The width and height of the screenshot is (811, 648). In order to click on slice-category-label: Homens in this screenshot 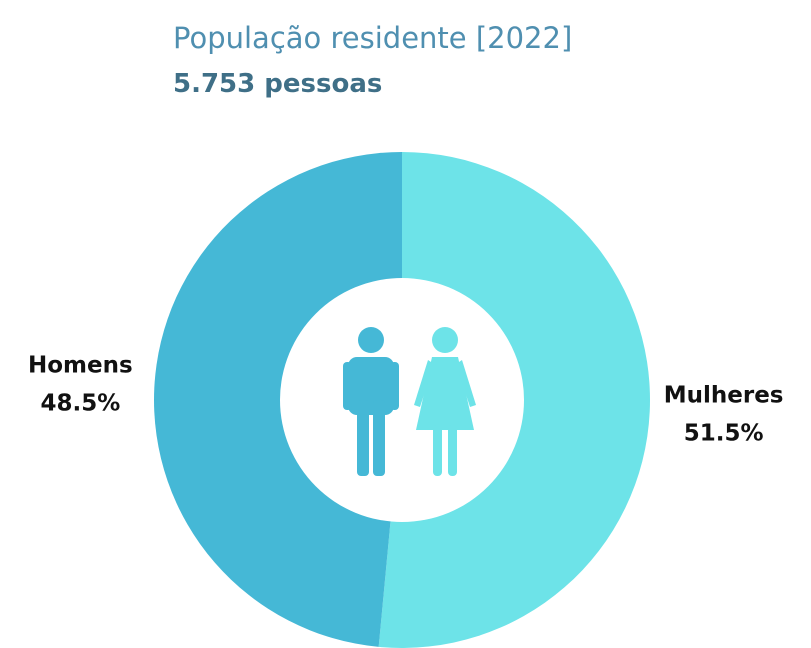, I will do `click(80, 365)`.